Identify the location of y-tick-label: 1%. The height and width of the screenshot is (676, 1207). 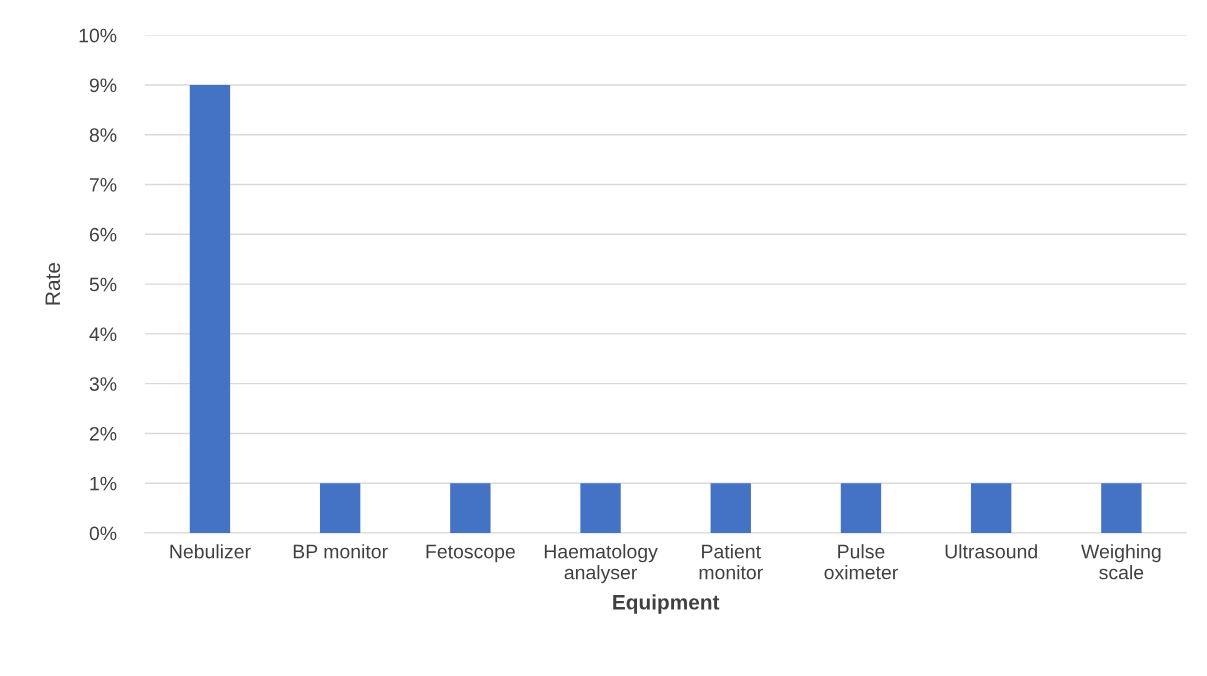
(103, 483).